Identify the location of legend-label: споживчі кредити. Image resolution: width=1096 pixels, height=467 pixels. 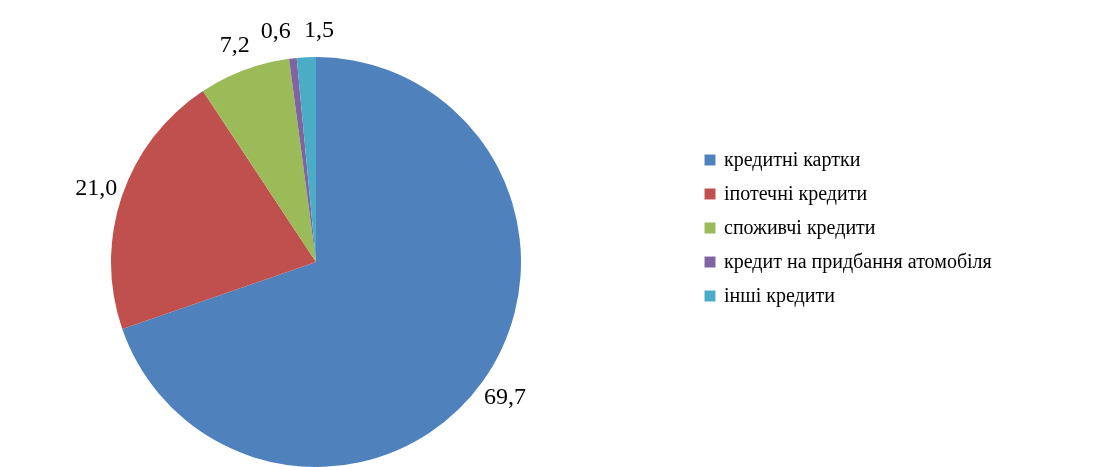
(800, 227).